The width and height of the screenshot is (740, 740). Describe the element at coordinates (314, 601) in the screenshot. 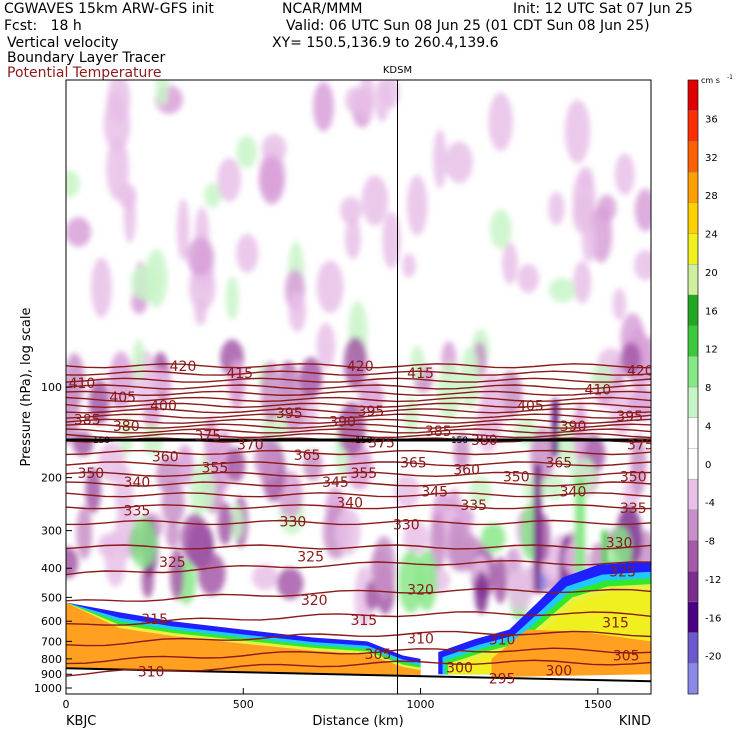

I see `isentrope-label: 320` at that location.